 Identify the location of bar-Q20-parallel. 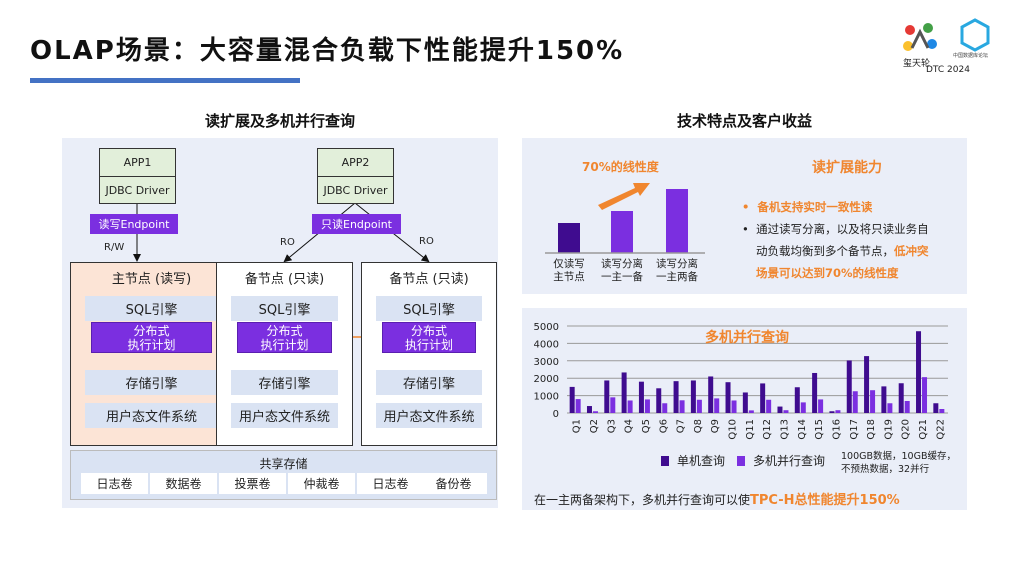
(907, 406).